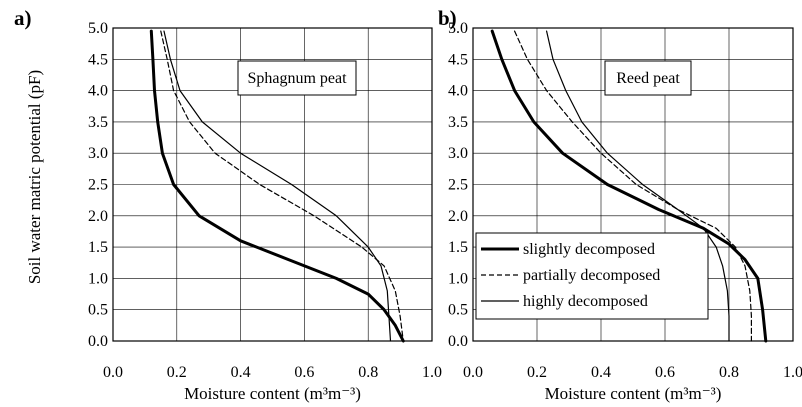 The image size is (802, 407). I want to click on legend-entry: partially decomposed, so click(591, 275).